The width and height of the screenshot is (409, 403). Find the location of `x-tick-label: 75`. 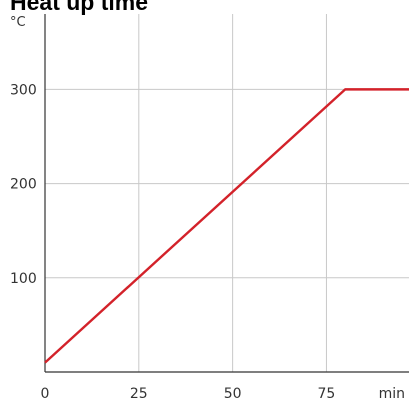

x-tick-label: 75 is located at coordinates (327, 394).